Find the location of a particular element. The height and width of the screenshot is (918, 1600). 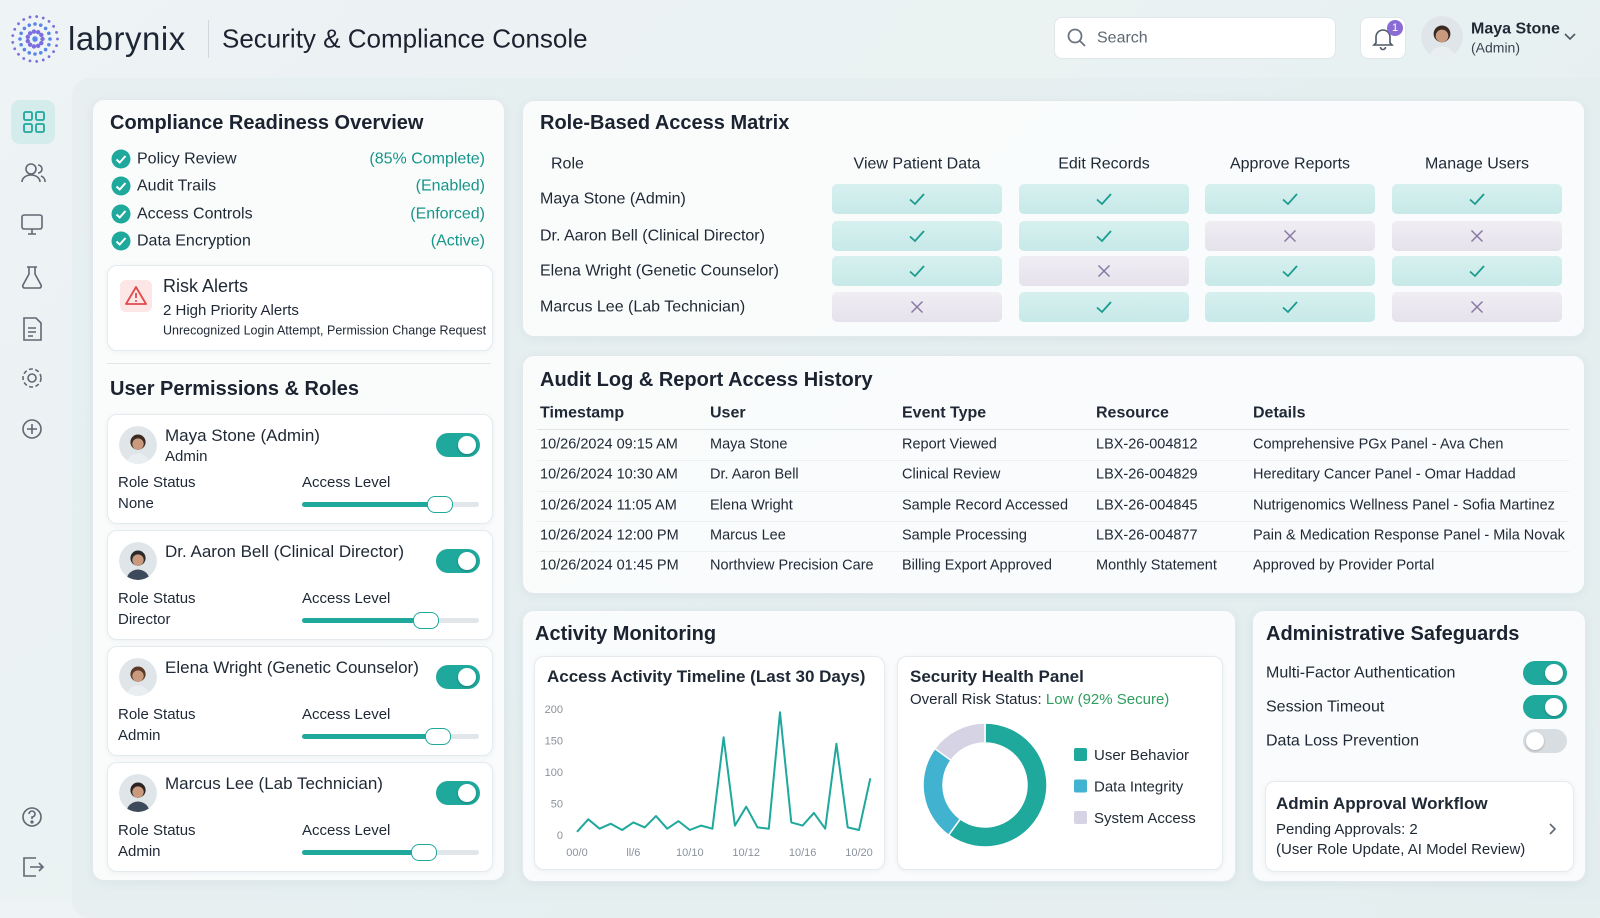

nav-lab is located at coordinates (32, 277).